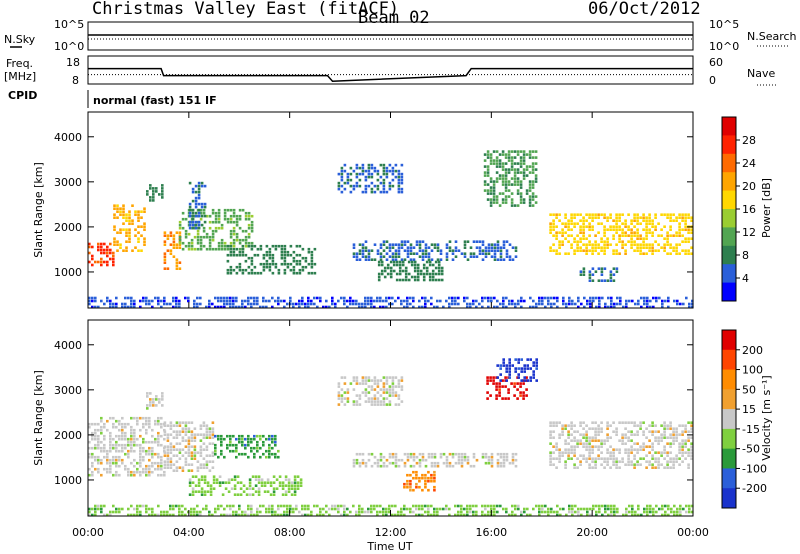 The image size is (800, 554). What do you see at coordinates (644, 9) in the screenshot?
I see `date-label: 06/Oct/2012` at bounding box center [644, 9].